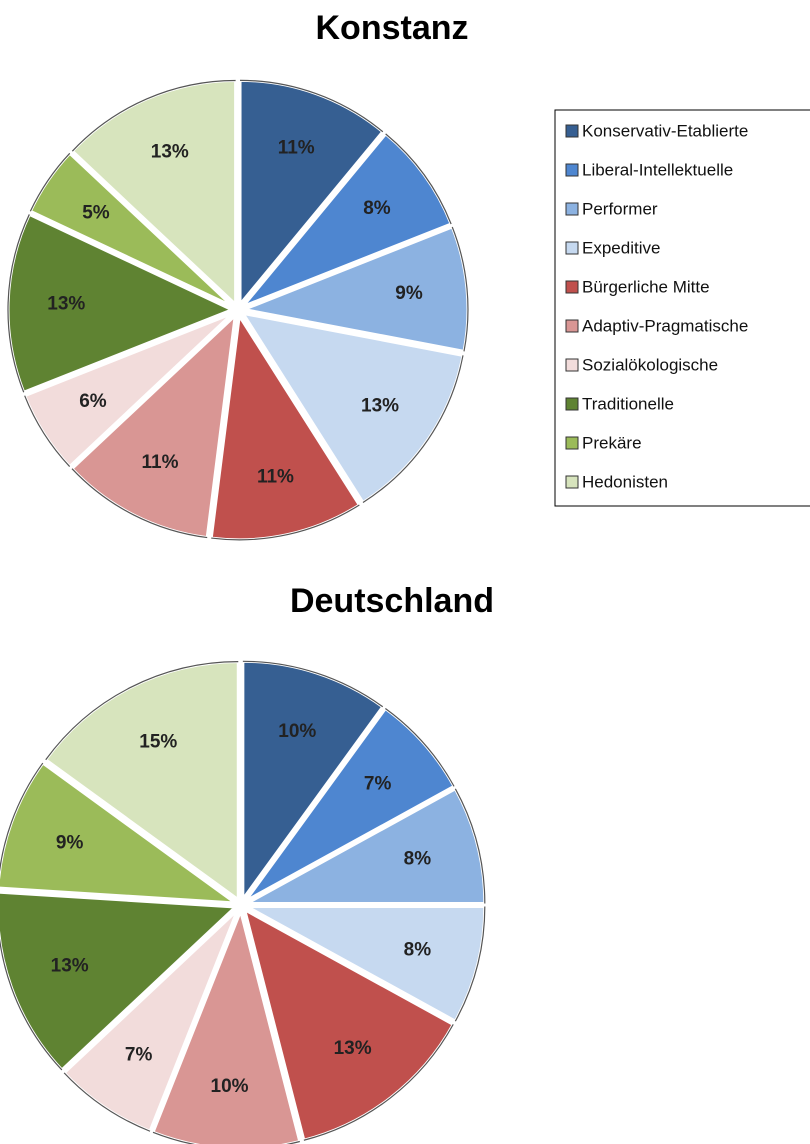 The width and height of the screenshot is (810, 1144). What do you see at coordinates (628, 403) in the screenshot?
I see `legend-label: Traditionelle` at bounding box center [628, 403].